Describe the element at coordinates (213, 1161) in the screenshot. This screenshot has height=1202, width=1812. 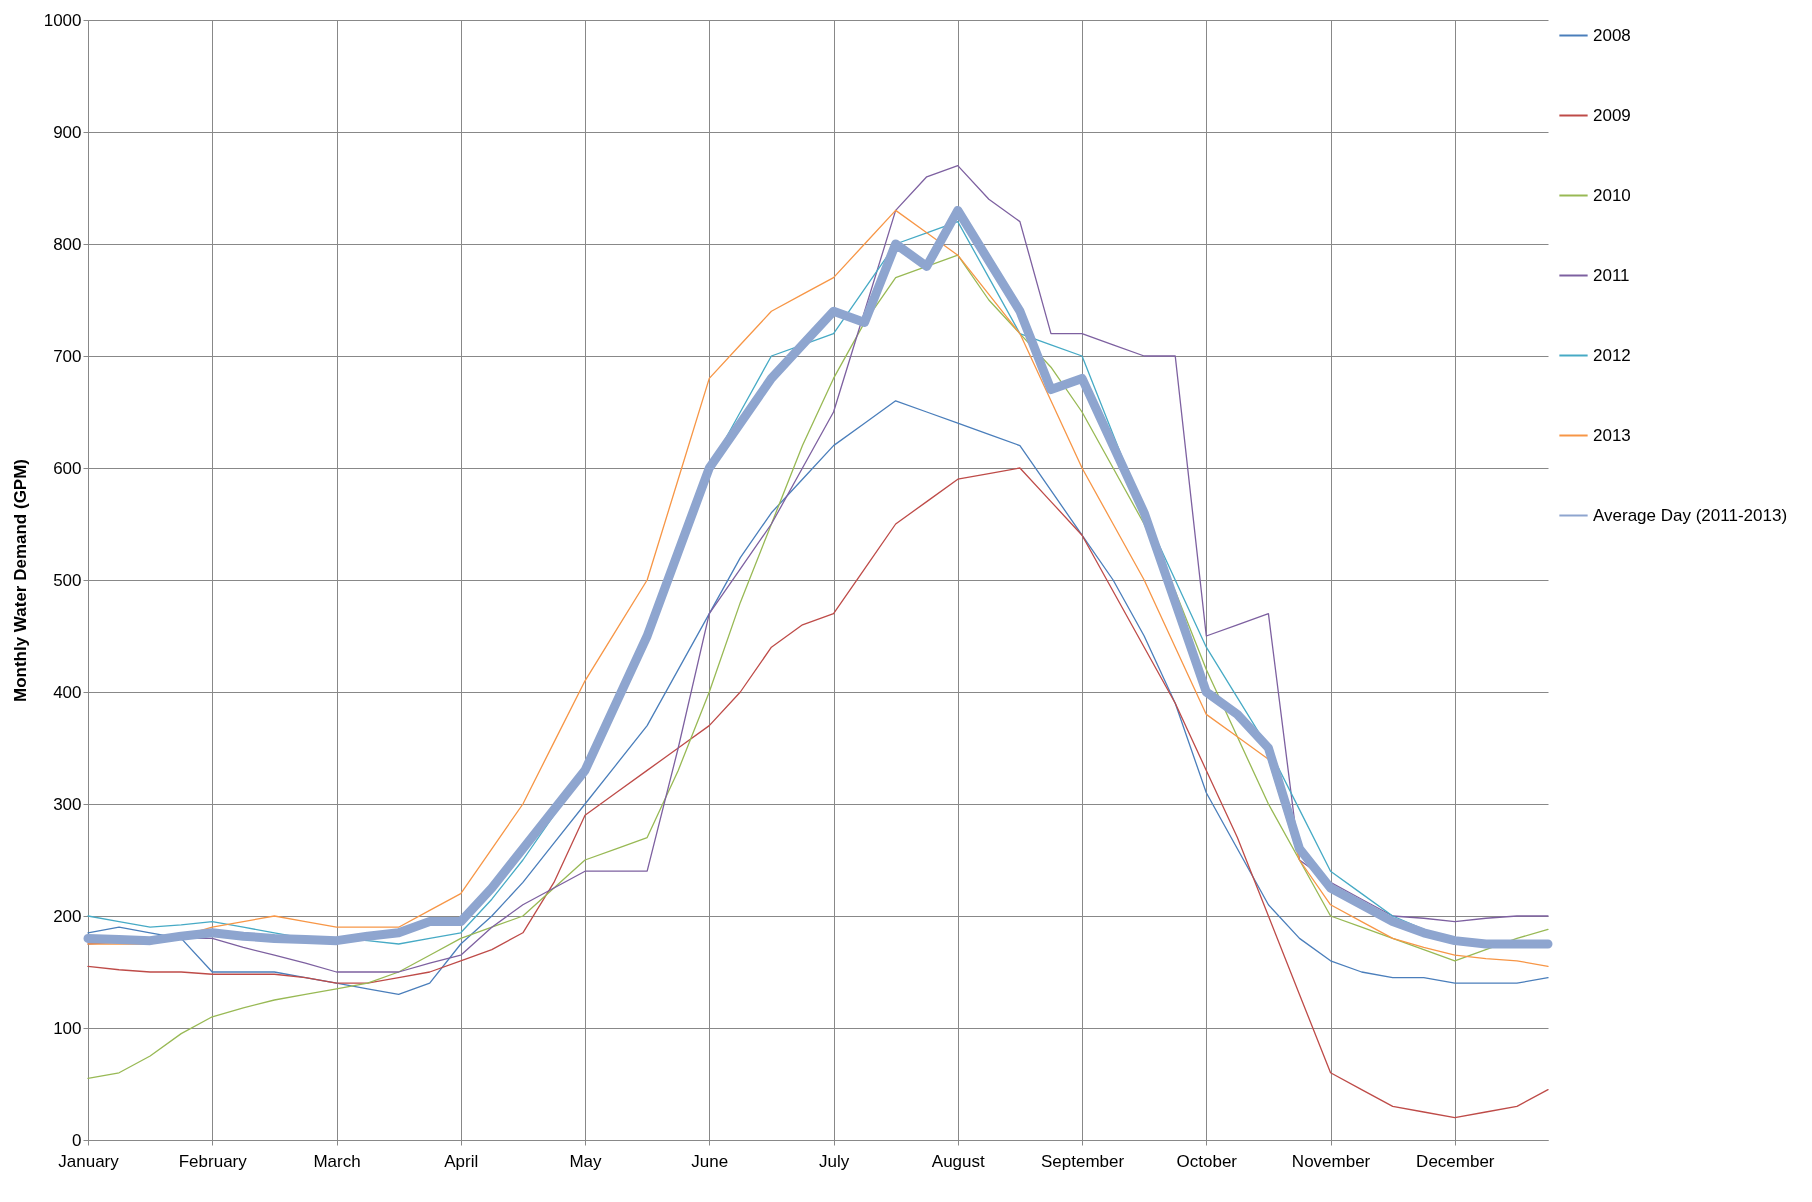
I see `x-tick-label: February` at that location.